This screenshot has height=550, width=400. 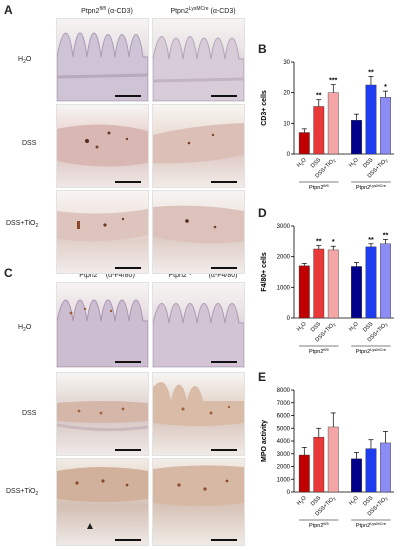 I want to click on y-tick-label: 6000, so click(x=284, y=417).